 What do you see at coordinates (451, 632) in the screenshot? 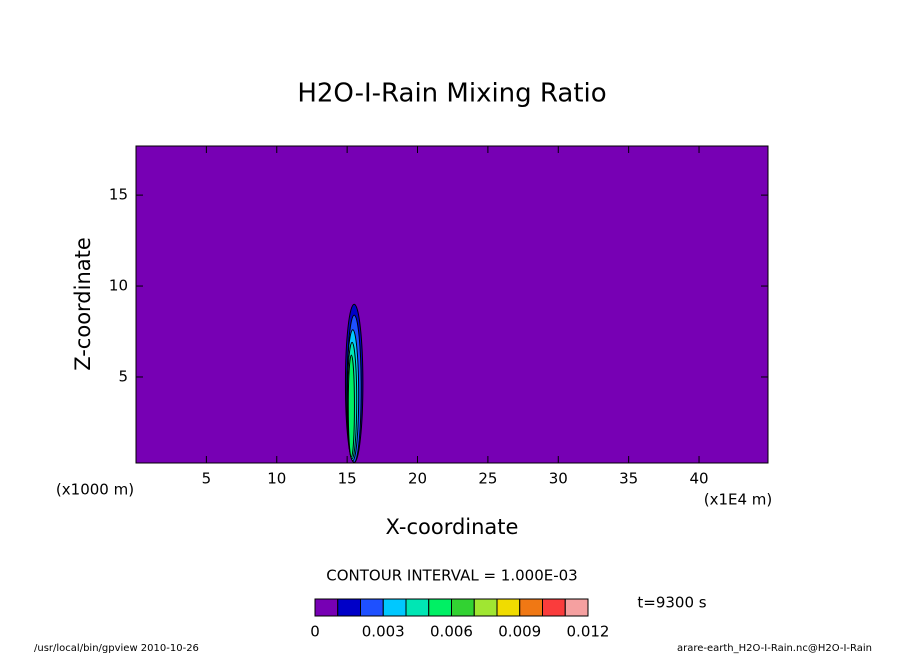
I see `colorbar-label: 0.006` at bounding box center [451, 632].